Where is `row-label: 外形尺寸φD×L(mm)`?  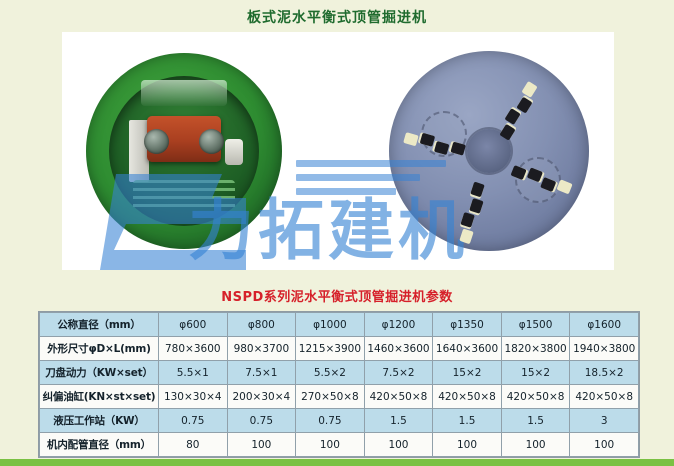
row-label: 外形尺寸φD×L(mm) is located at coordinates (99, 348).